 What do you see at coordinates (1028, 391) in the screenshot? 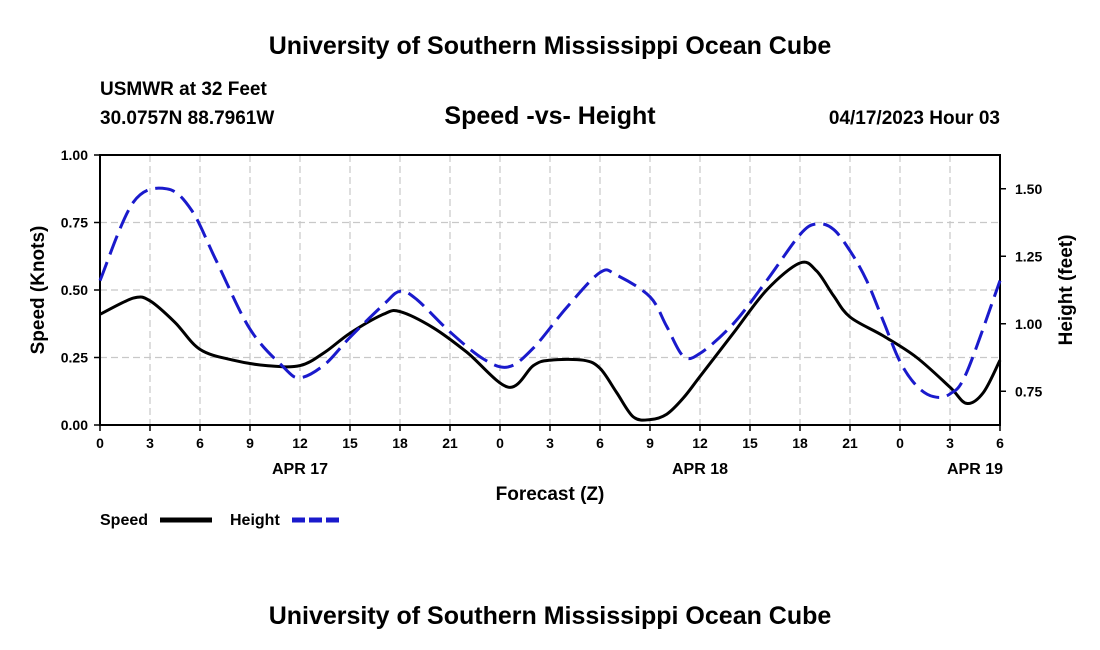
I see `y-right-tick-label: 0.75` at bounding box center [1028, 391].